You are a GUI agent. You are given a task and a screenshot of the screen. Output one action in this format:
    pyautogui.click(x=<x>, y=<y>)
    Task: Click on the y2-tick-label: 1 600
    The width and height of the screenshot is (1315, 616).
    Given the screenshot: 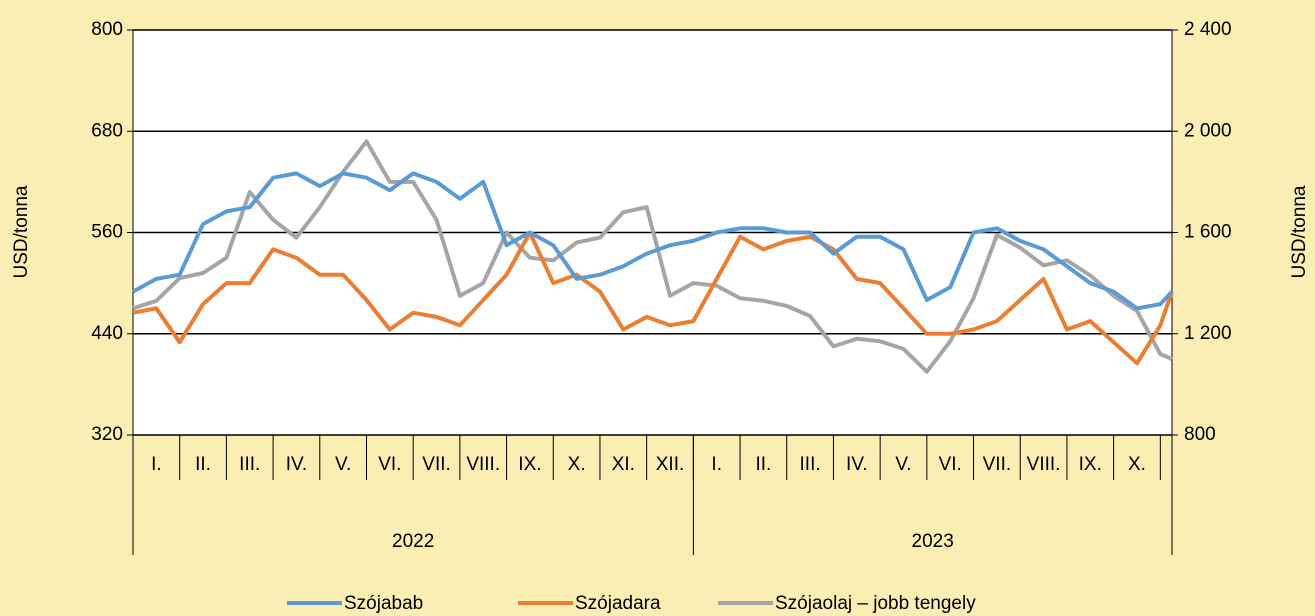 What is the action you would take?
    pyautogui.click(x=1208, y=232)
    